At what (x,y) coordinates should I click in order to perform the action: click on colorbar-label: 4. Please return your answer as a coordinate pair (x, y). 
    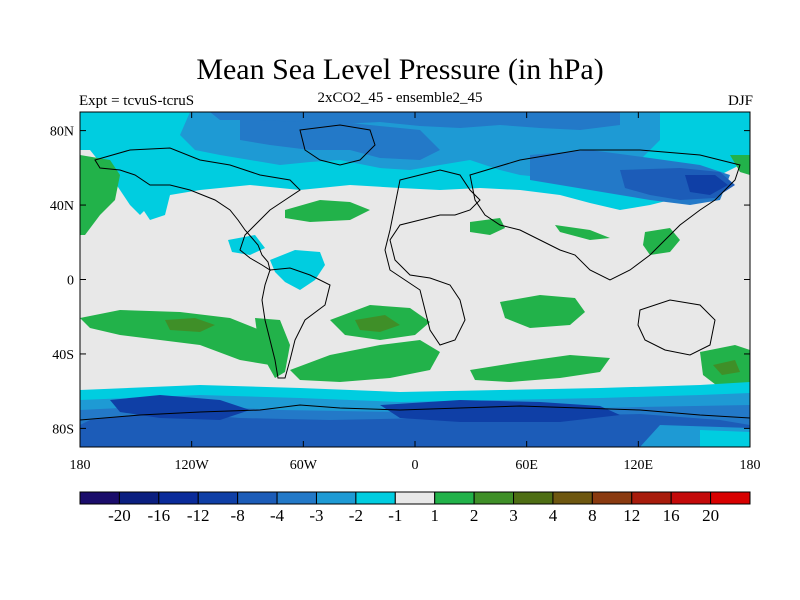
    Looking at the image, I should click on (553, 515).